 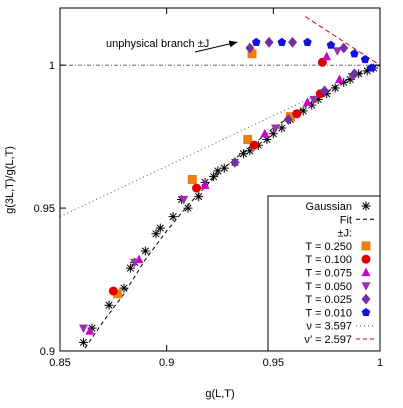 What do you see at coordinates (329, 327) in the screenshot?
I see `legend-label-3-597: ν = 3.597` at bounding box center [329, 327].